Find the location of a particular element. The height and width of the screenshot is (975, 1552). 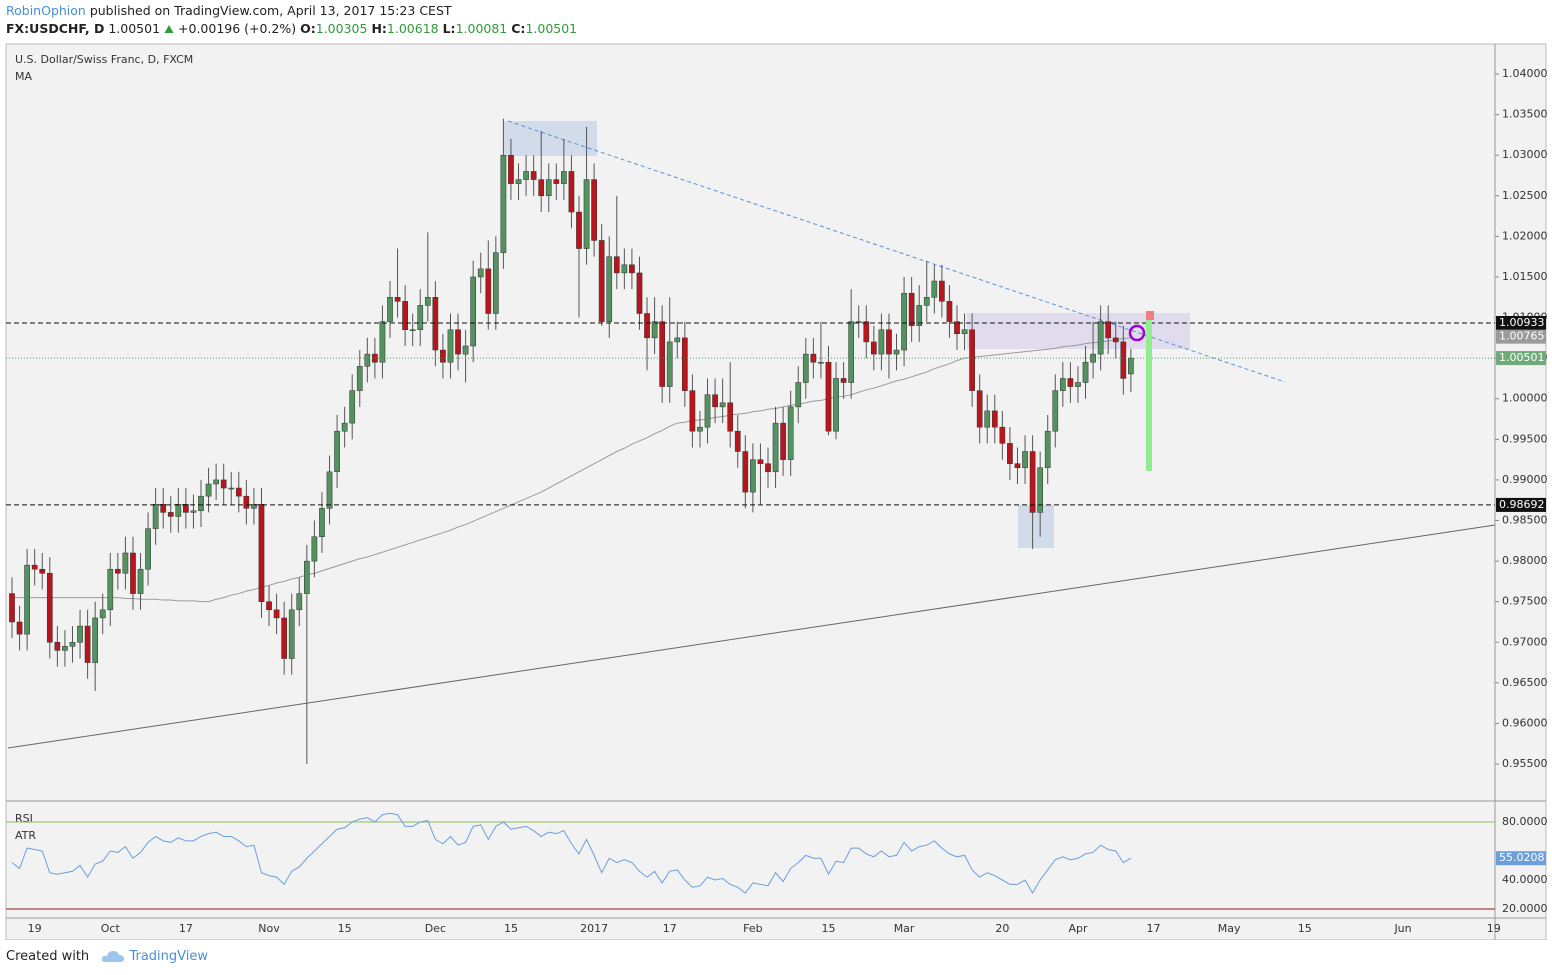

open: 1.00305 is located at coordinates (341, 28).